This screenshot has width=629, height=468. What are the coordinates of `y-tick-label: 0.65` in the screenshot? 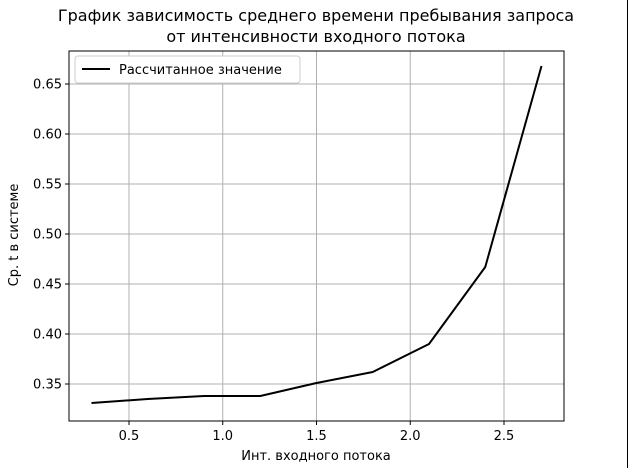 It's located at (47, 85).